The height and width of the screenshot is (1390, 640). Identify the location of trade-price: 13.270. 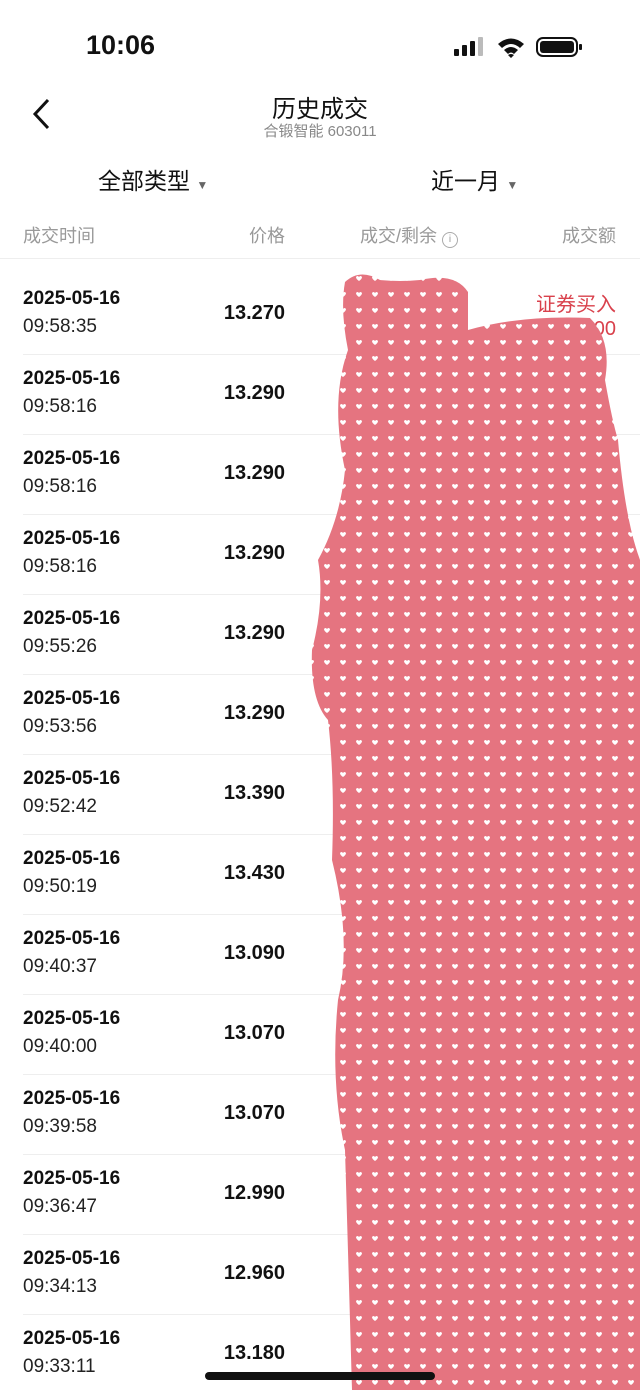
(254, 313).